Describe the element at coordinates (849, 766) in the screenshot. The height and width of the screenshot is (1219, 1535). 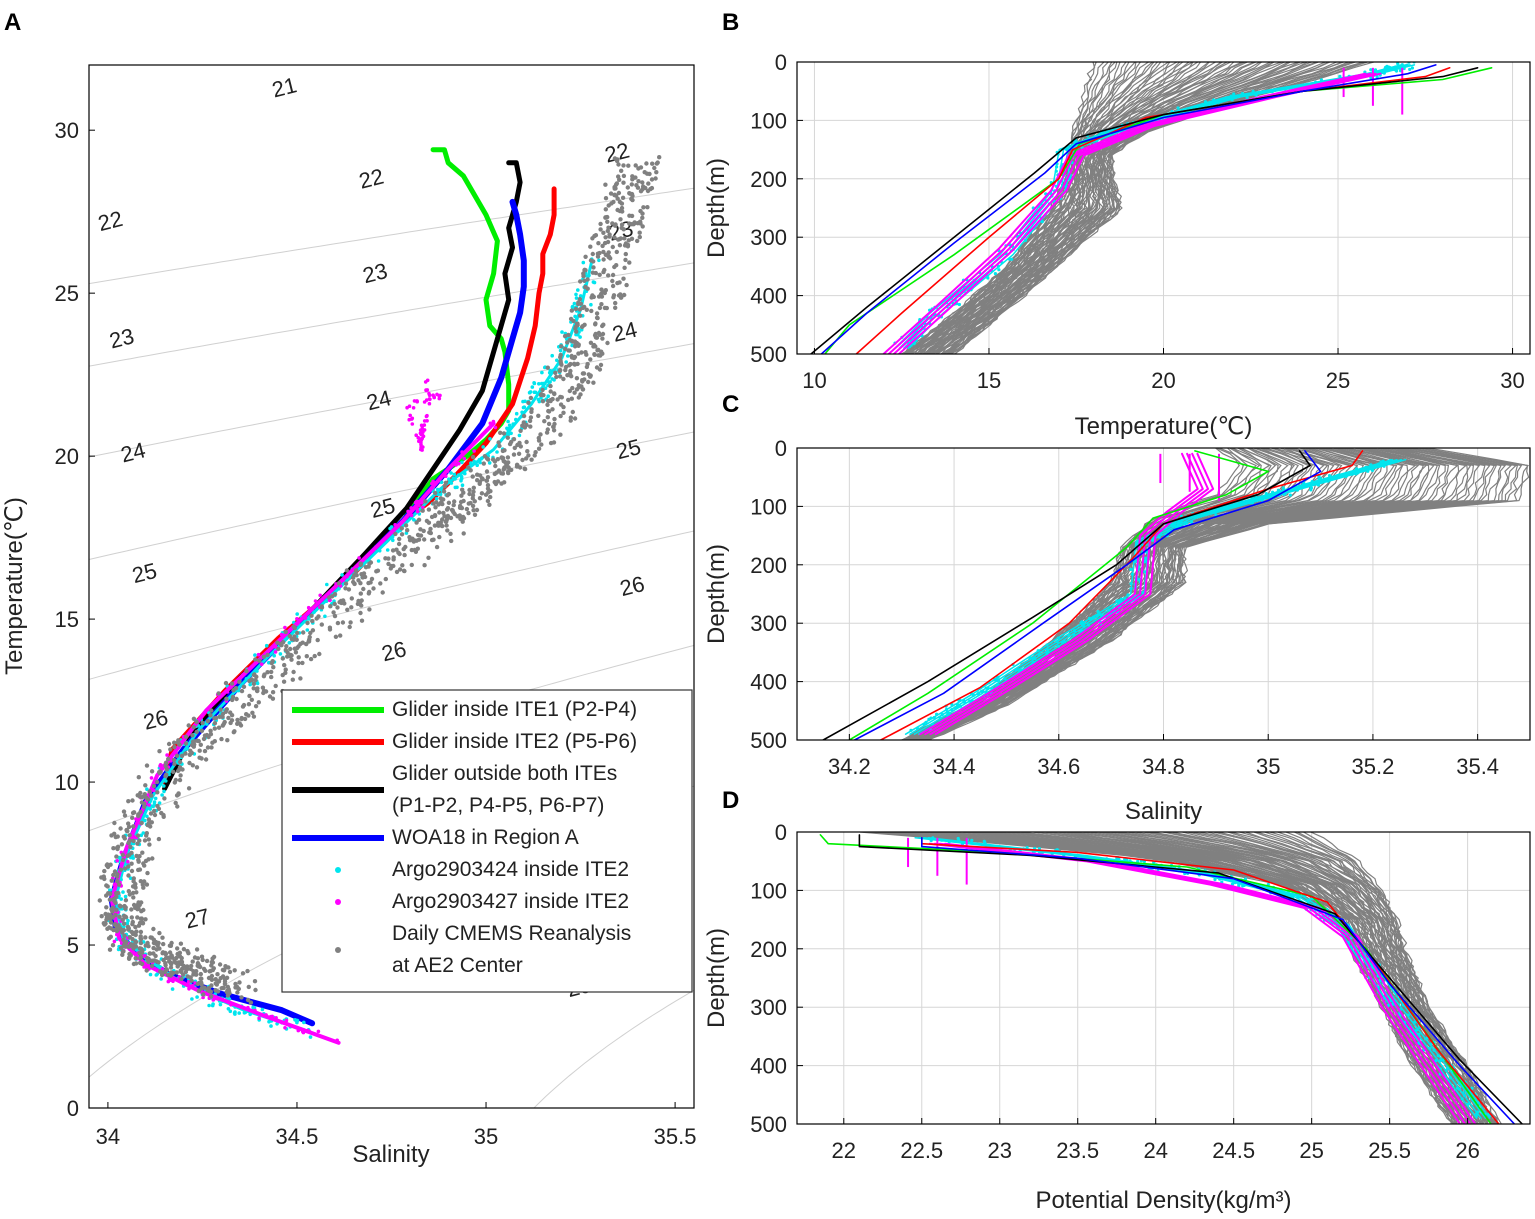
I see `x-tick-label: 34.2` at that location.